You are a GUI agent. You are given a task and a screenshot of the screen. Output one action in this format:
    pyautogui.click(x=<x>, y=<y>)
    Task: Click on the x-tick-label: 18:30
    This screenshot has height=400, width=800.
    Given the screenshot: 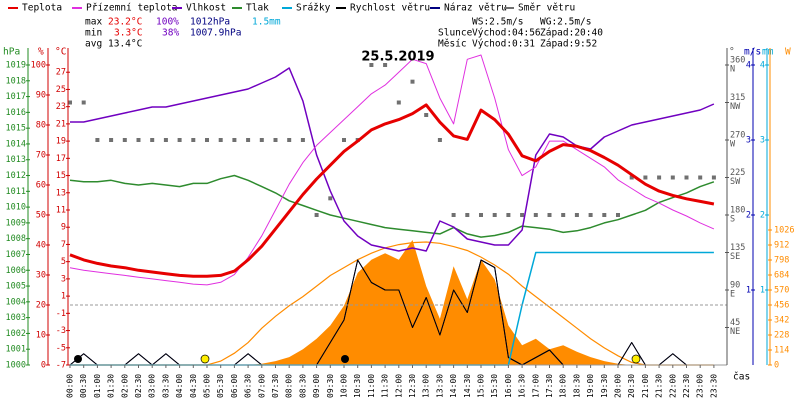 What is the action you would take?
    pyautogui.click(x=576, y=386)
    